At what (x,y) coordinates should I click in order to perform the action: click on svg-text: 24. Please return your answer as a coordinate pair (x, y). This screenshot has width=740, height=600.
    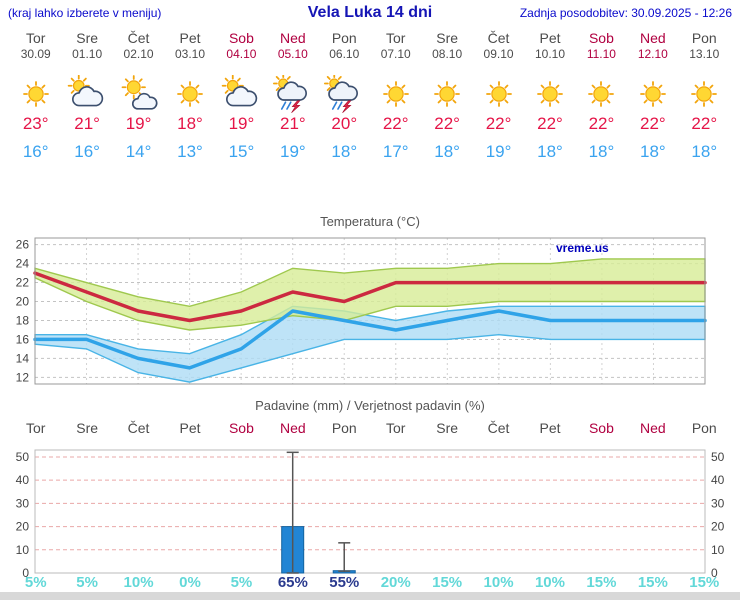
    Looking at the image, I should click on (23, 264).